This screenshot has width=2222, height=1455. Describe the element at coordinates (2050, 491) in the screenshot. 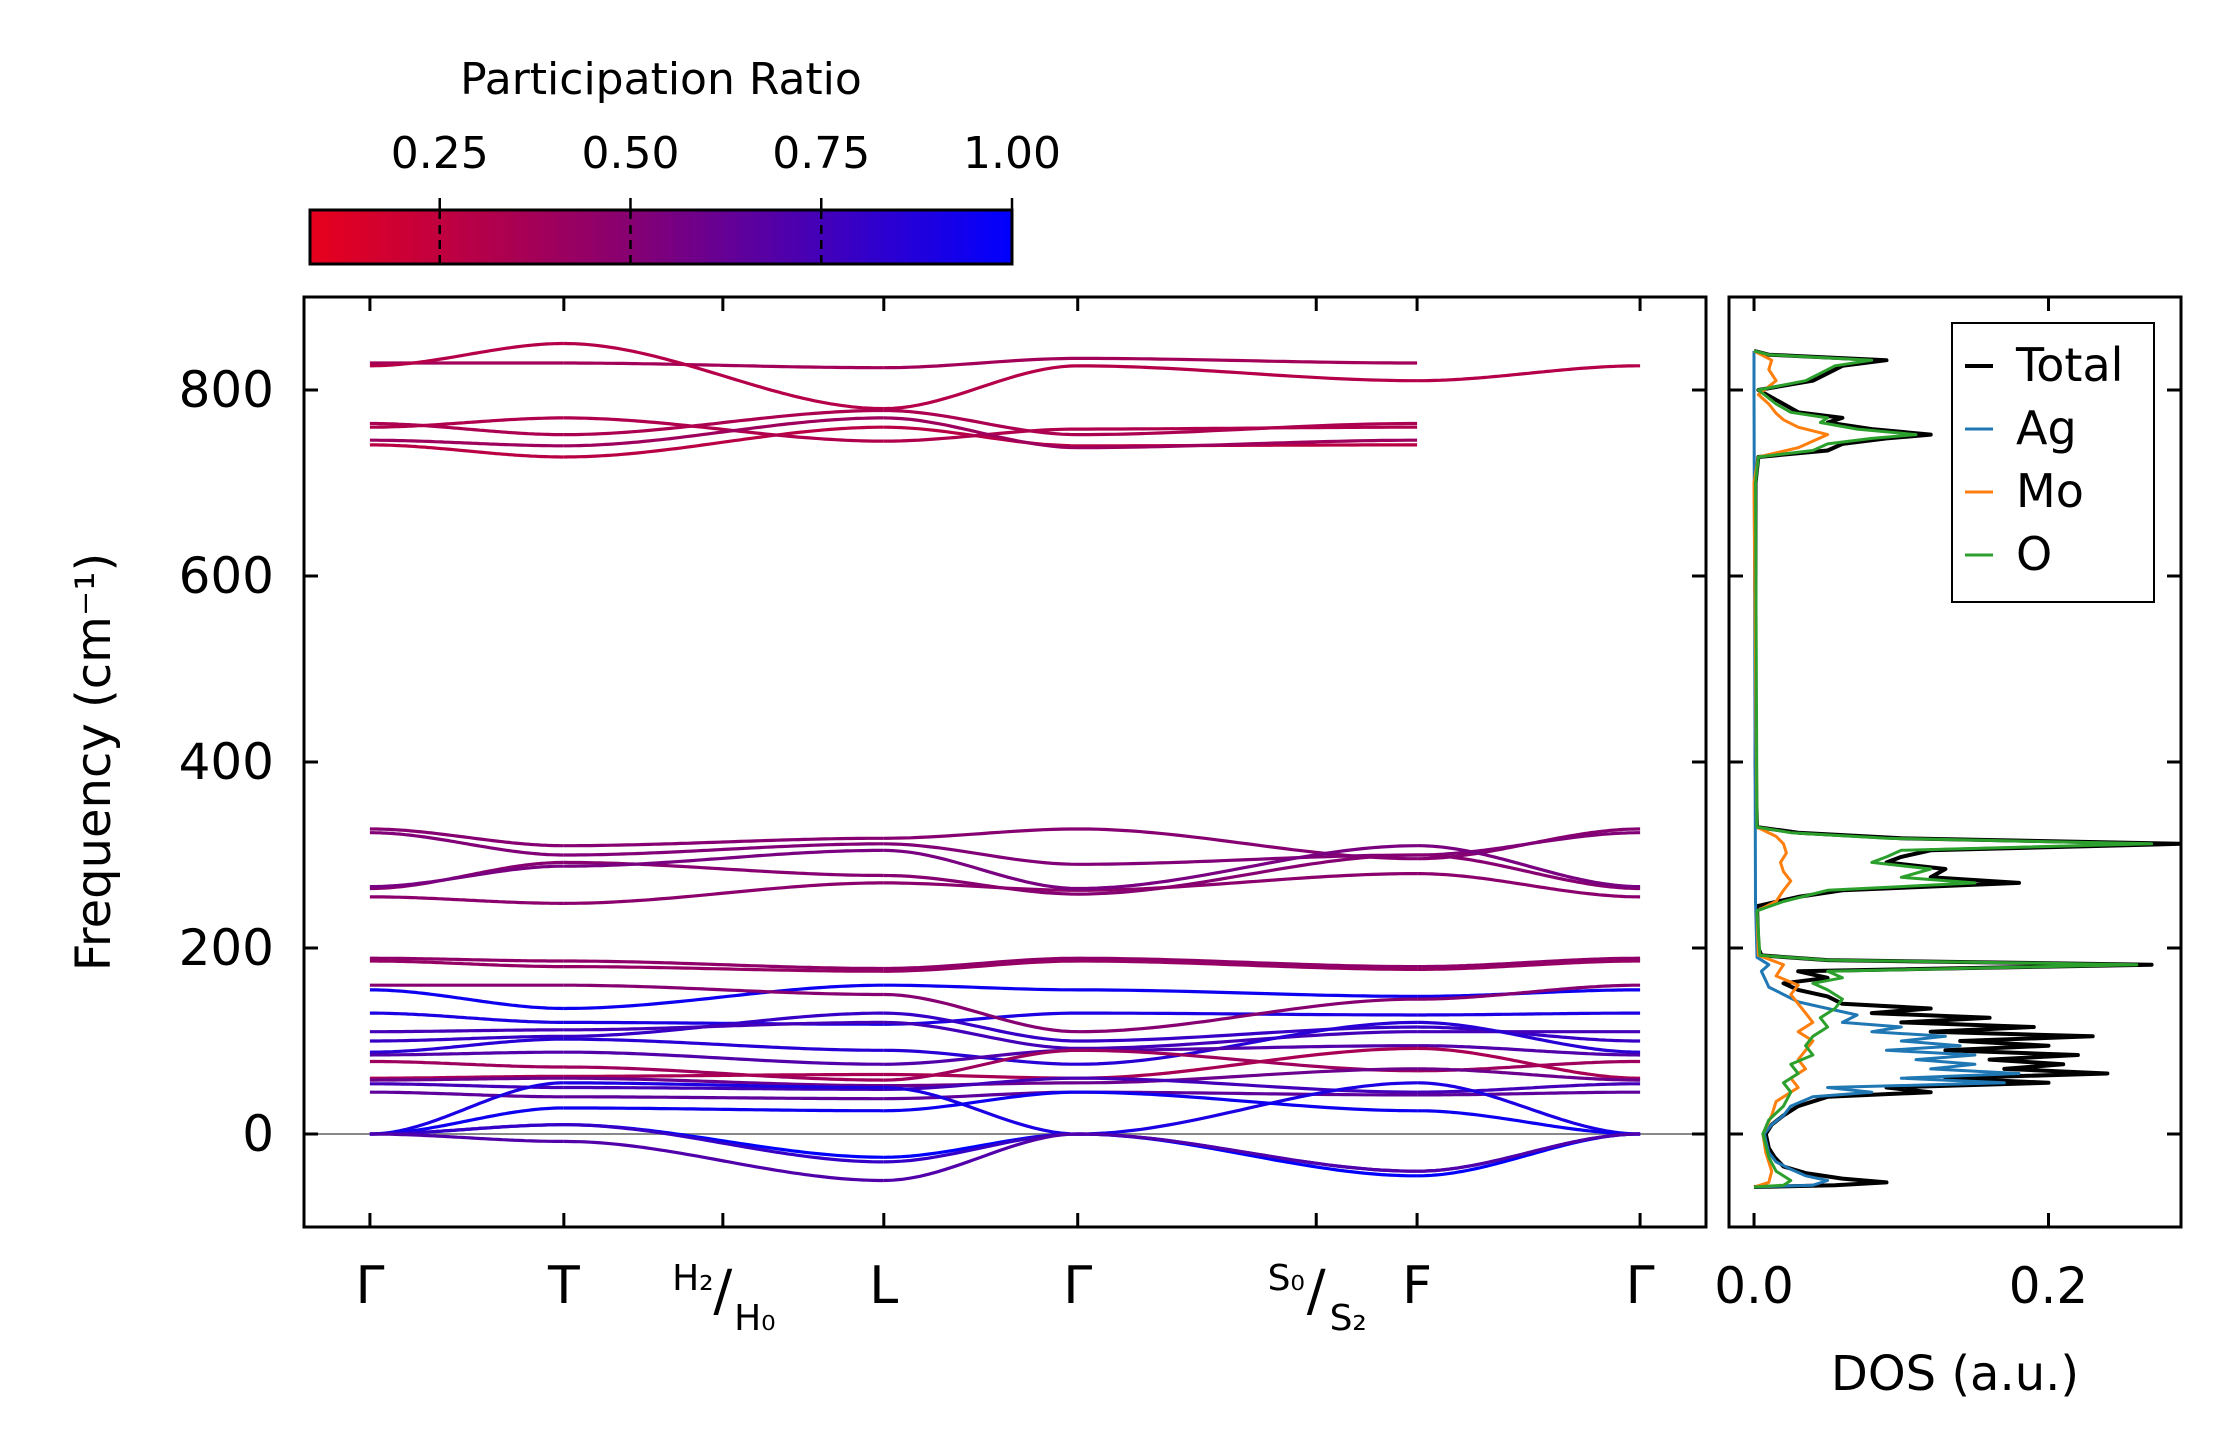

I see `legend-label: Mo` at that location.